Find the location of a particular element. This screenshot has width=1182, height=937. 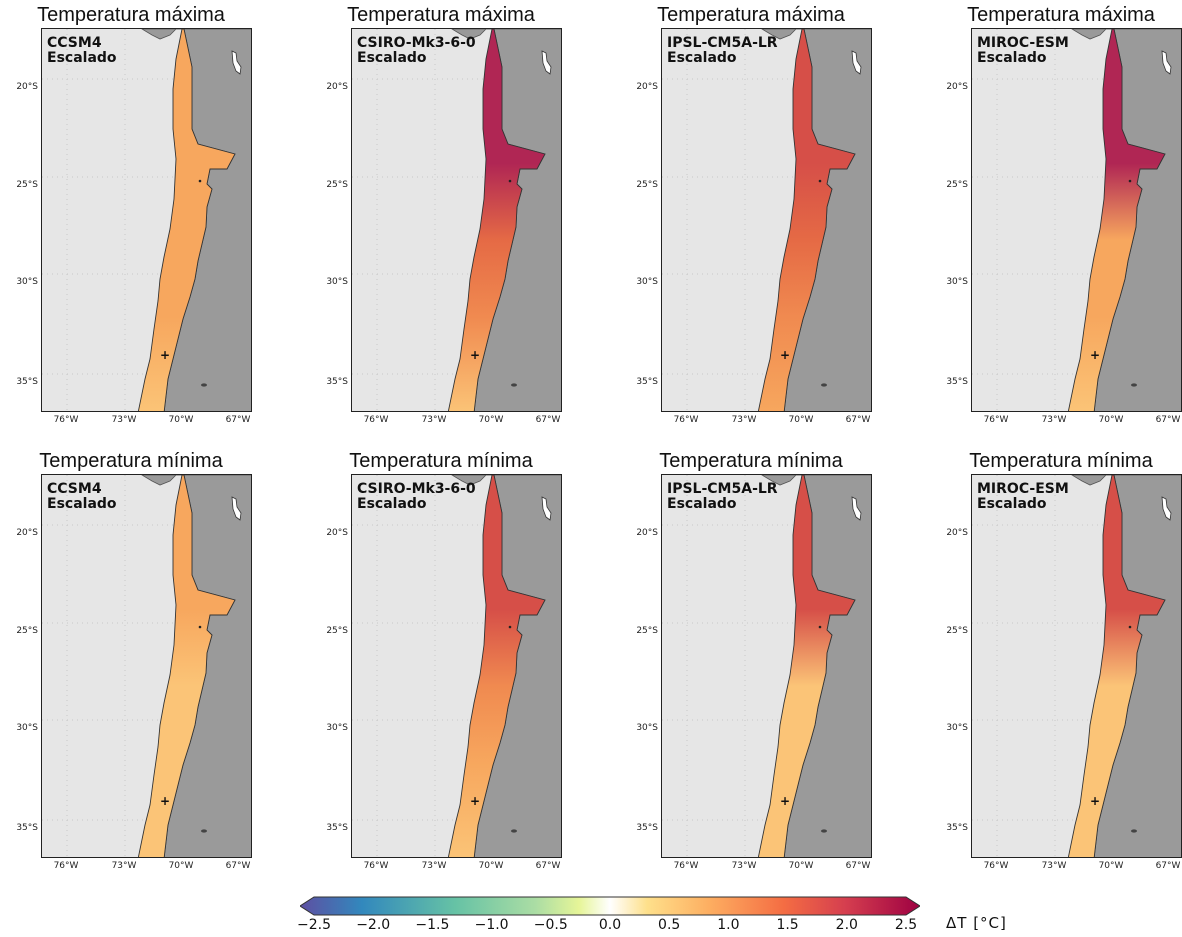

model-label: MIROC-ESM Escalado is located at coordinates (1023, 497).